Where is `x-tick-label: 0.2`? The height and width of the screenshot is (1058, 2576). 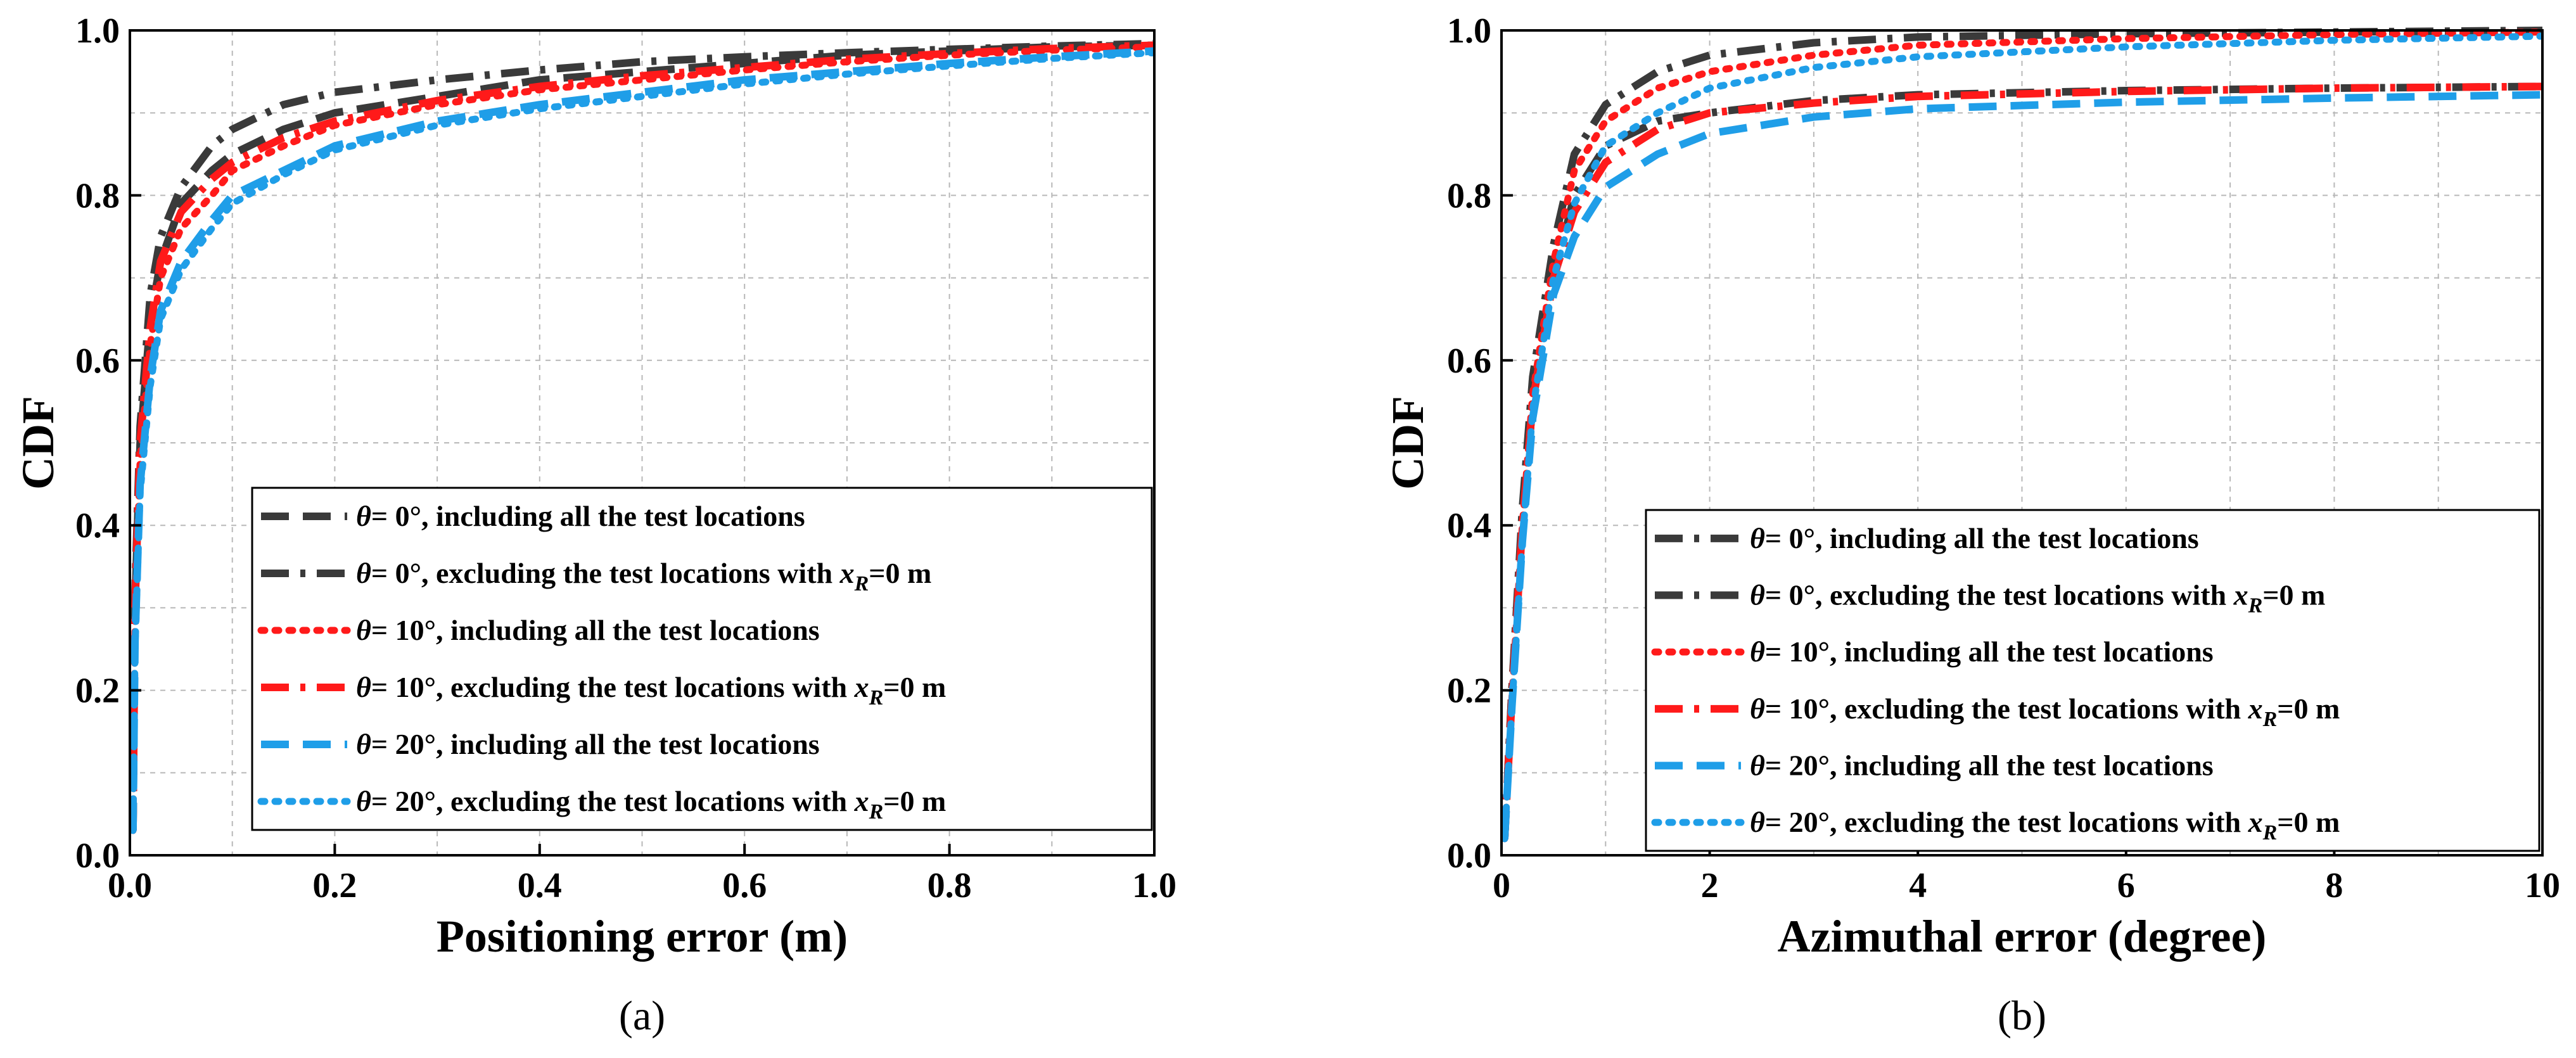
x-tick-label: 0.2 is located at coordinates (335, 885).